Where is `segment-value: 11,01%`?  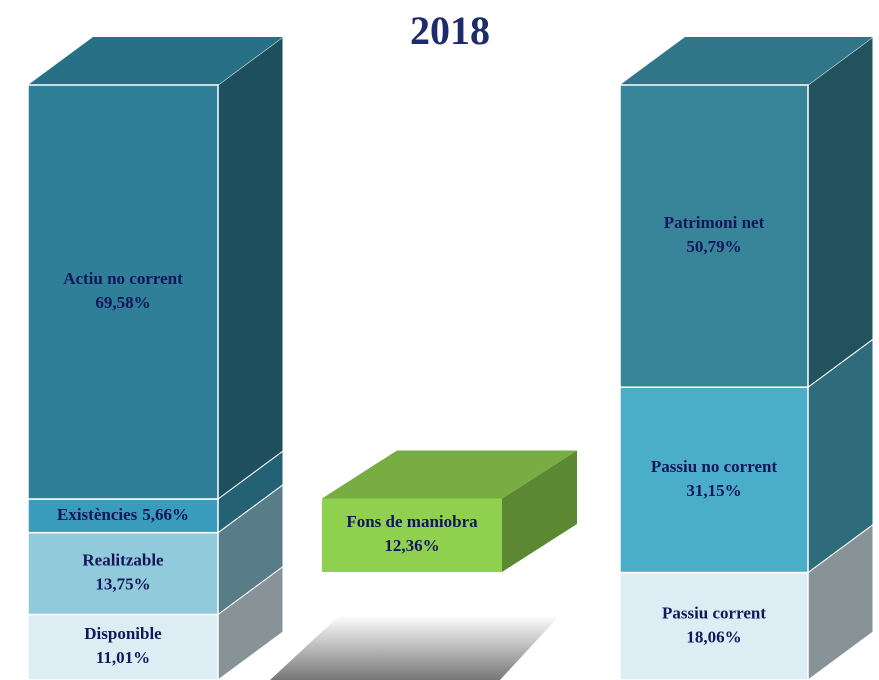
segment-value: 11,01% is located at coordinates (123, 657).